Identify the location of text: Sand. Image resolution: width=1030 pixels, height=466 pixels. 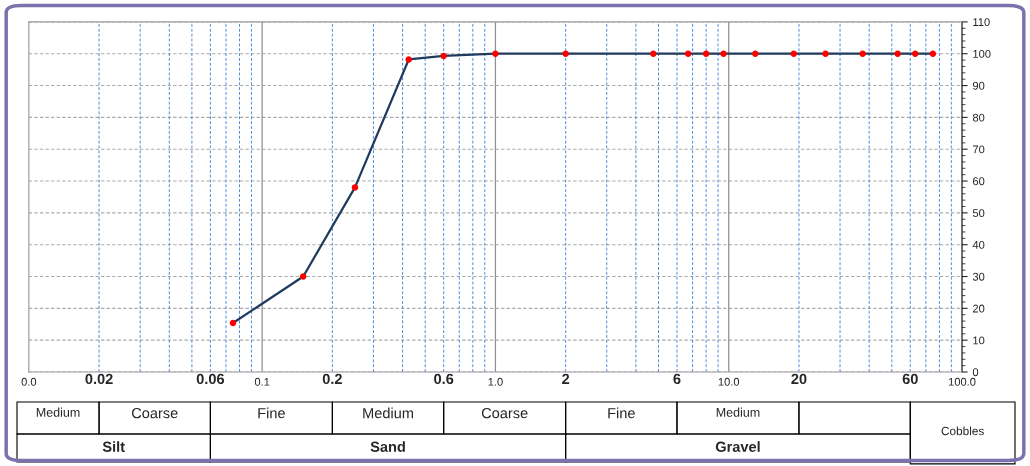
(387, 446).